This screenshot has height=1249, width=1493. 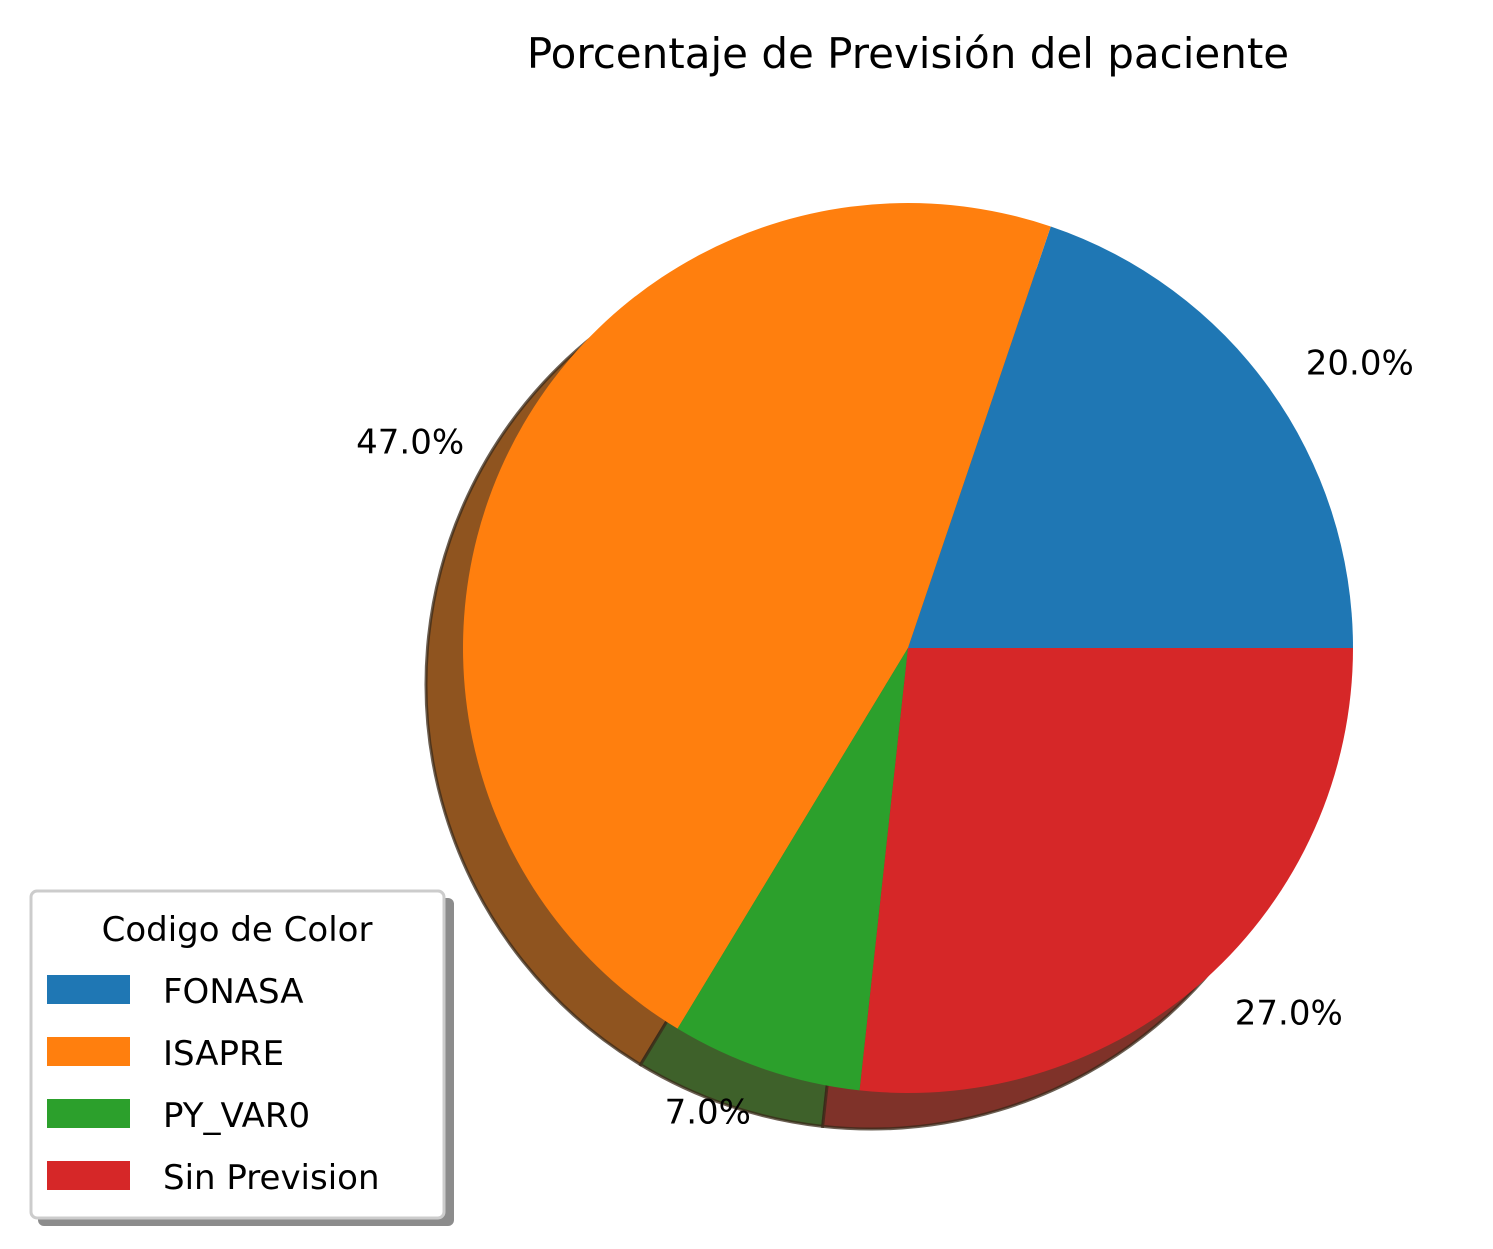 What do you see at coordinates (88, 1051) in the screenshot?
I see `legend-swatch-isapre` at bounding box center [88, 1051].